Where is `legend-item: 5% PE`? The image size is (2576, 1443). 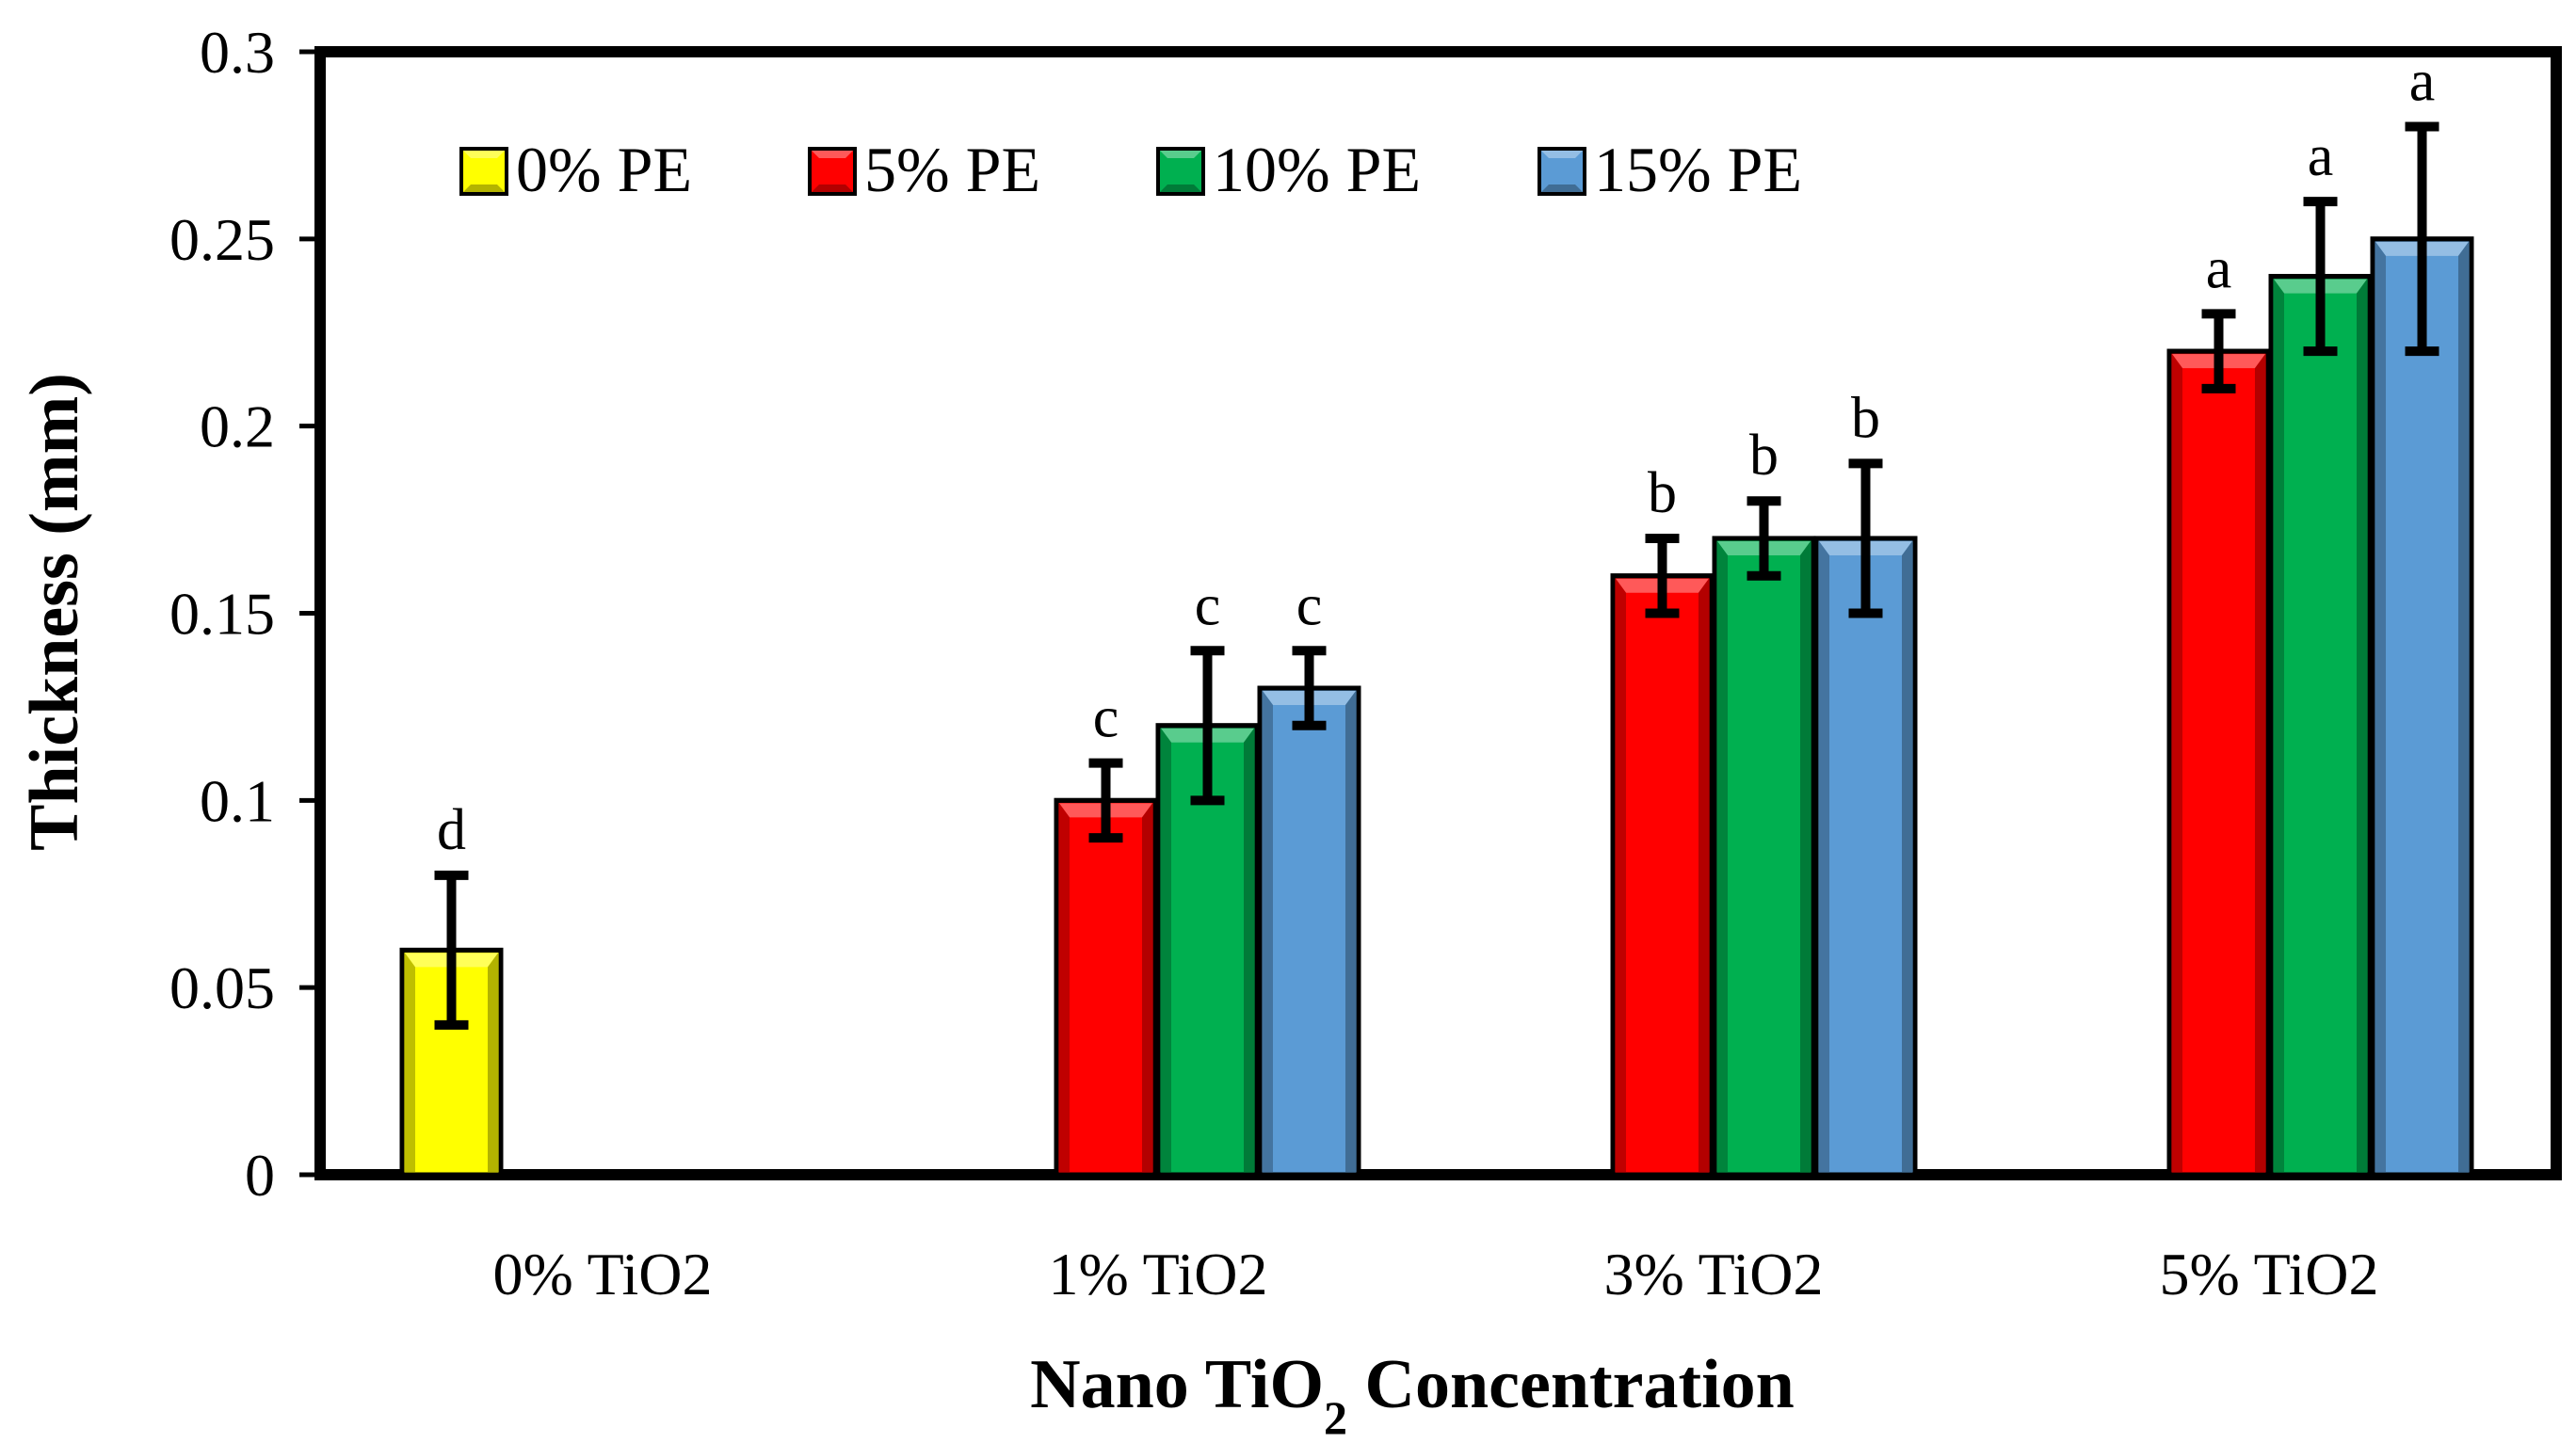
legend-item: 5% PE is located at coordinates (924, 169).